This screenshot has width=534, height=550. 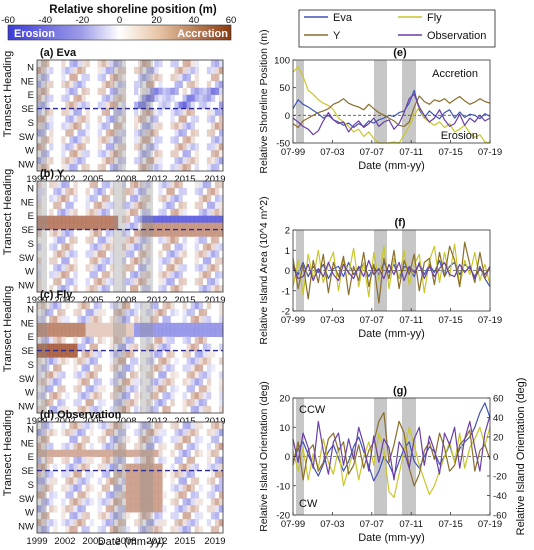 What do you see at coordinates (500, 477) in the screenshot?
I see `y2-tick-label: -20` at bounding box center [500, 477].